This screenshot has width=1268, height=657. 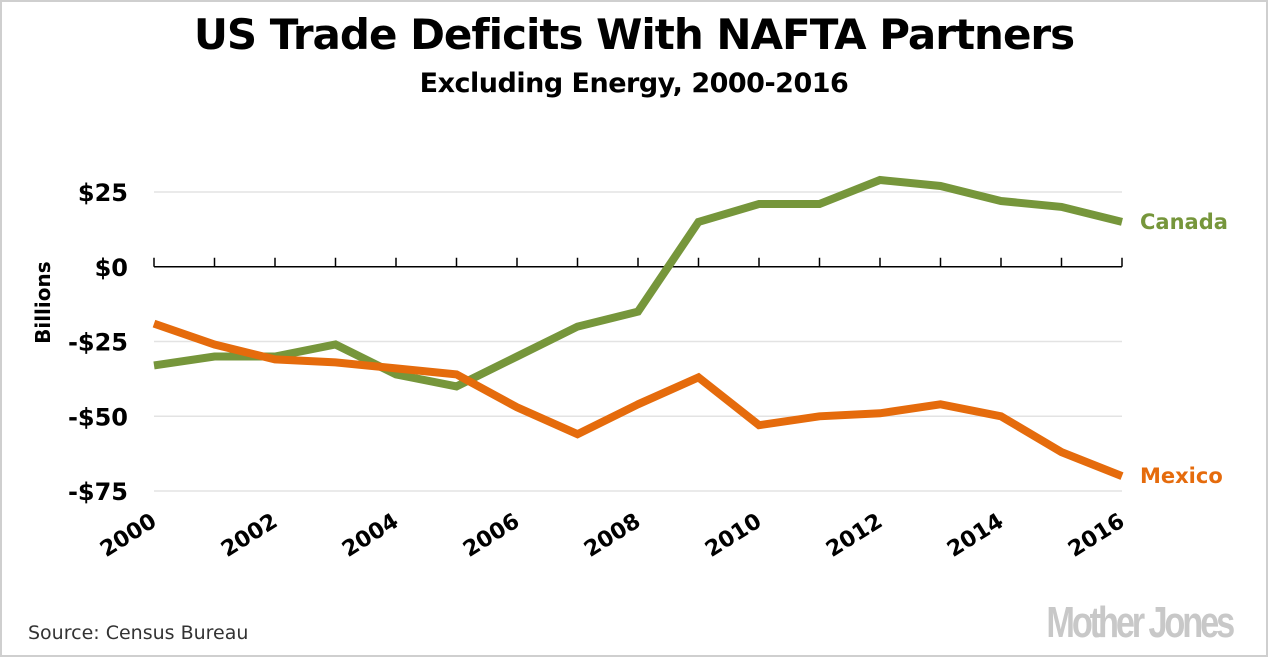 I want to click on y-axis-title: Billions, so click(x=43, y=302).